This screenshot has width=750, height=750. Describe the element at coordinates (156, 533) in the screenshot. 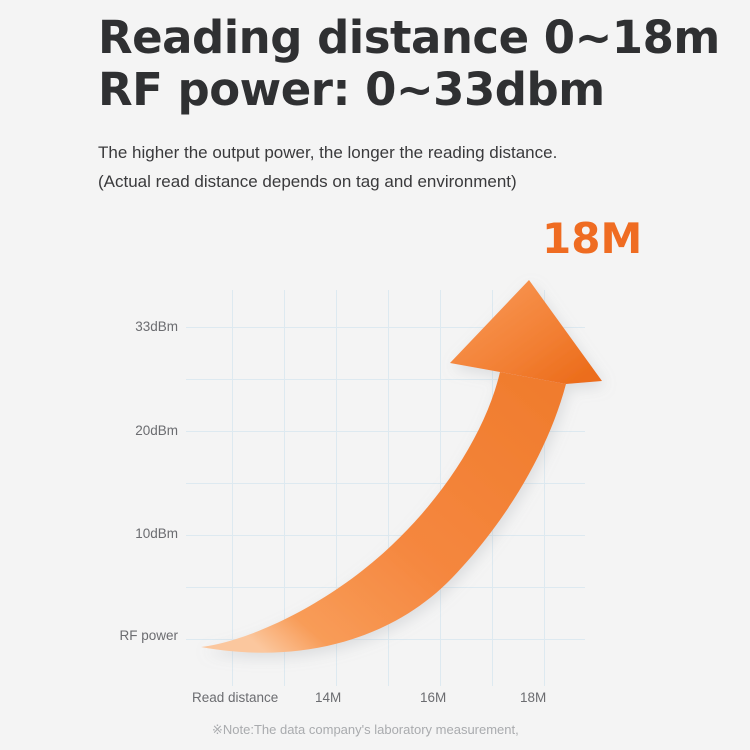

I see `y-tick-label: 10dBm` at that location.